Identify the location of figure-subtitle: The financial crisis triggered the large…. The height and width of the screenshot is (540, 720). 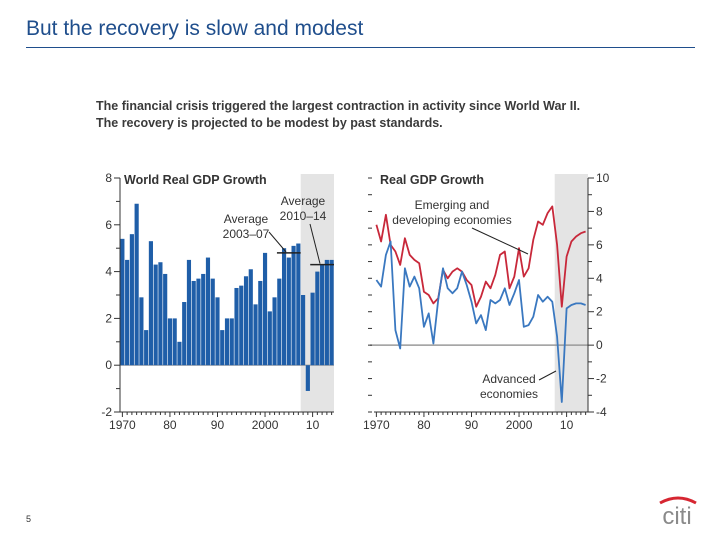
(376, 115).